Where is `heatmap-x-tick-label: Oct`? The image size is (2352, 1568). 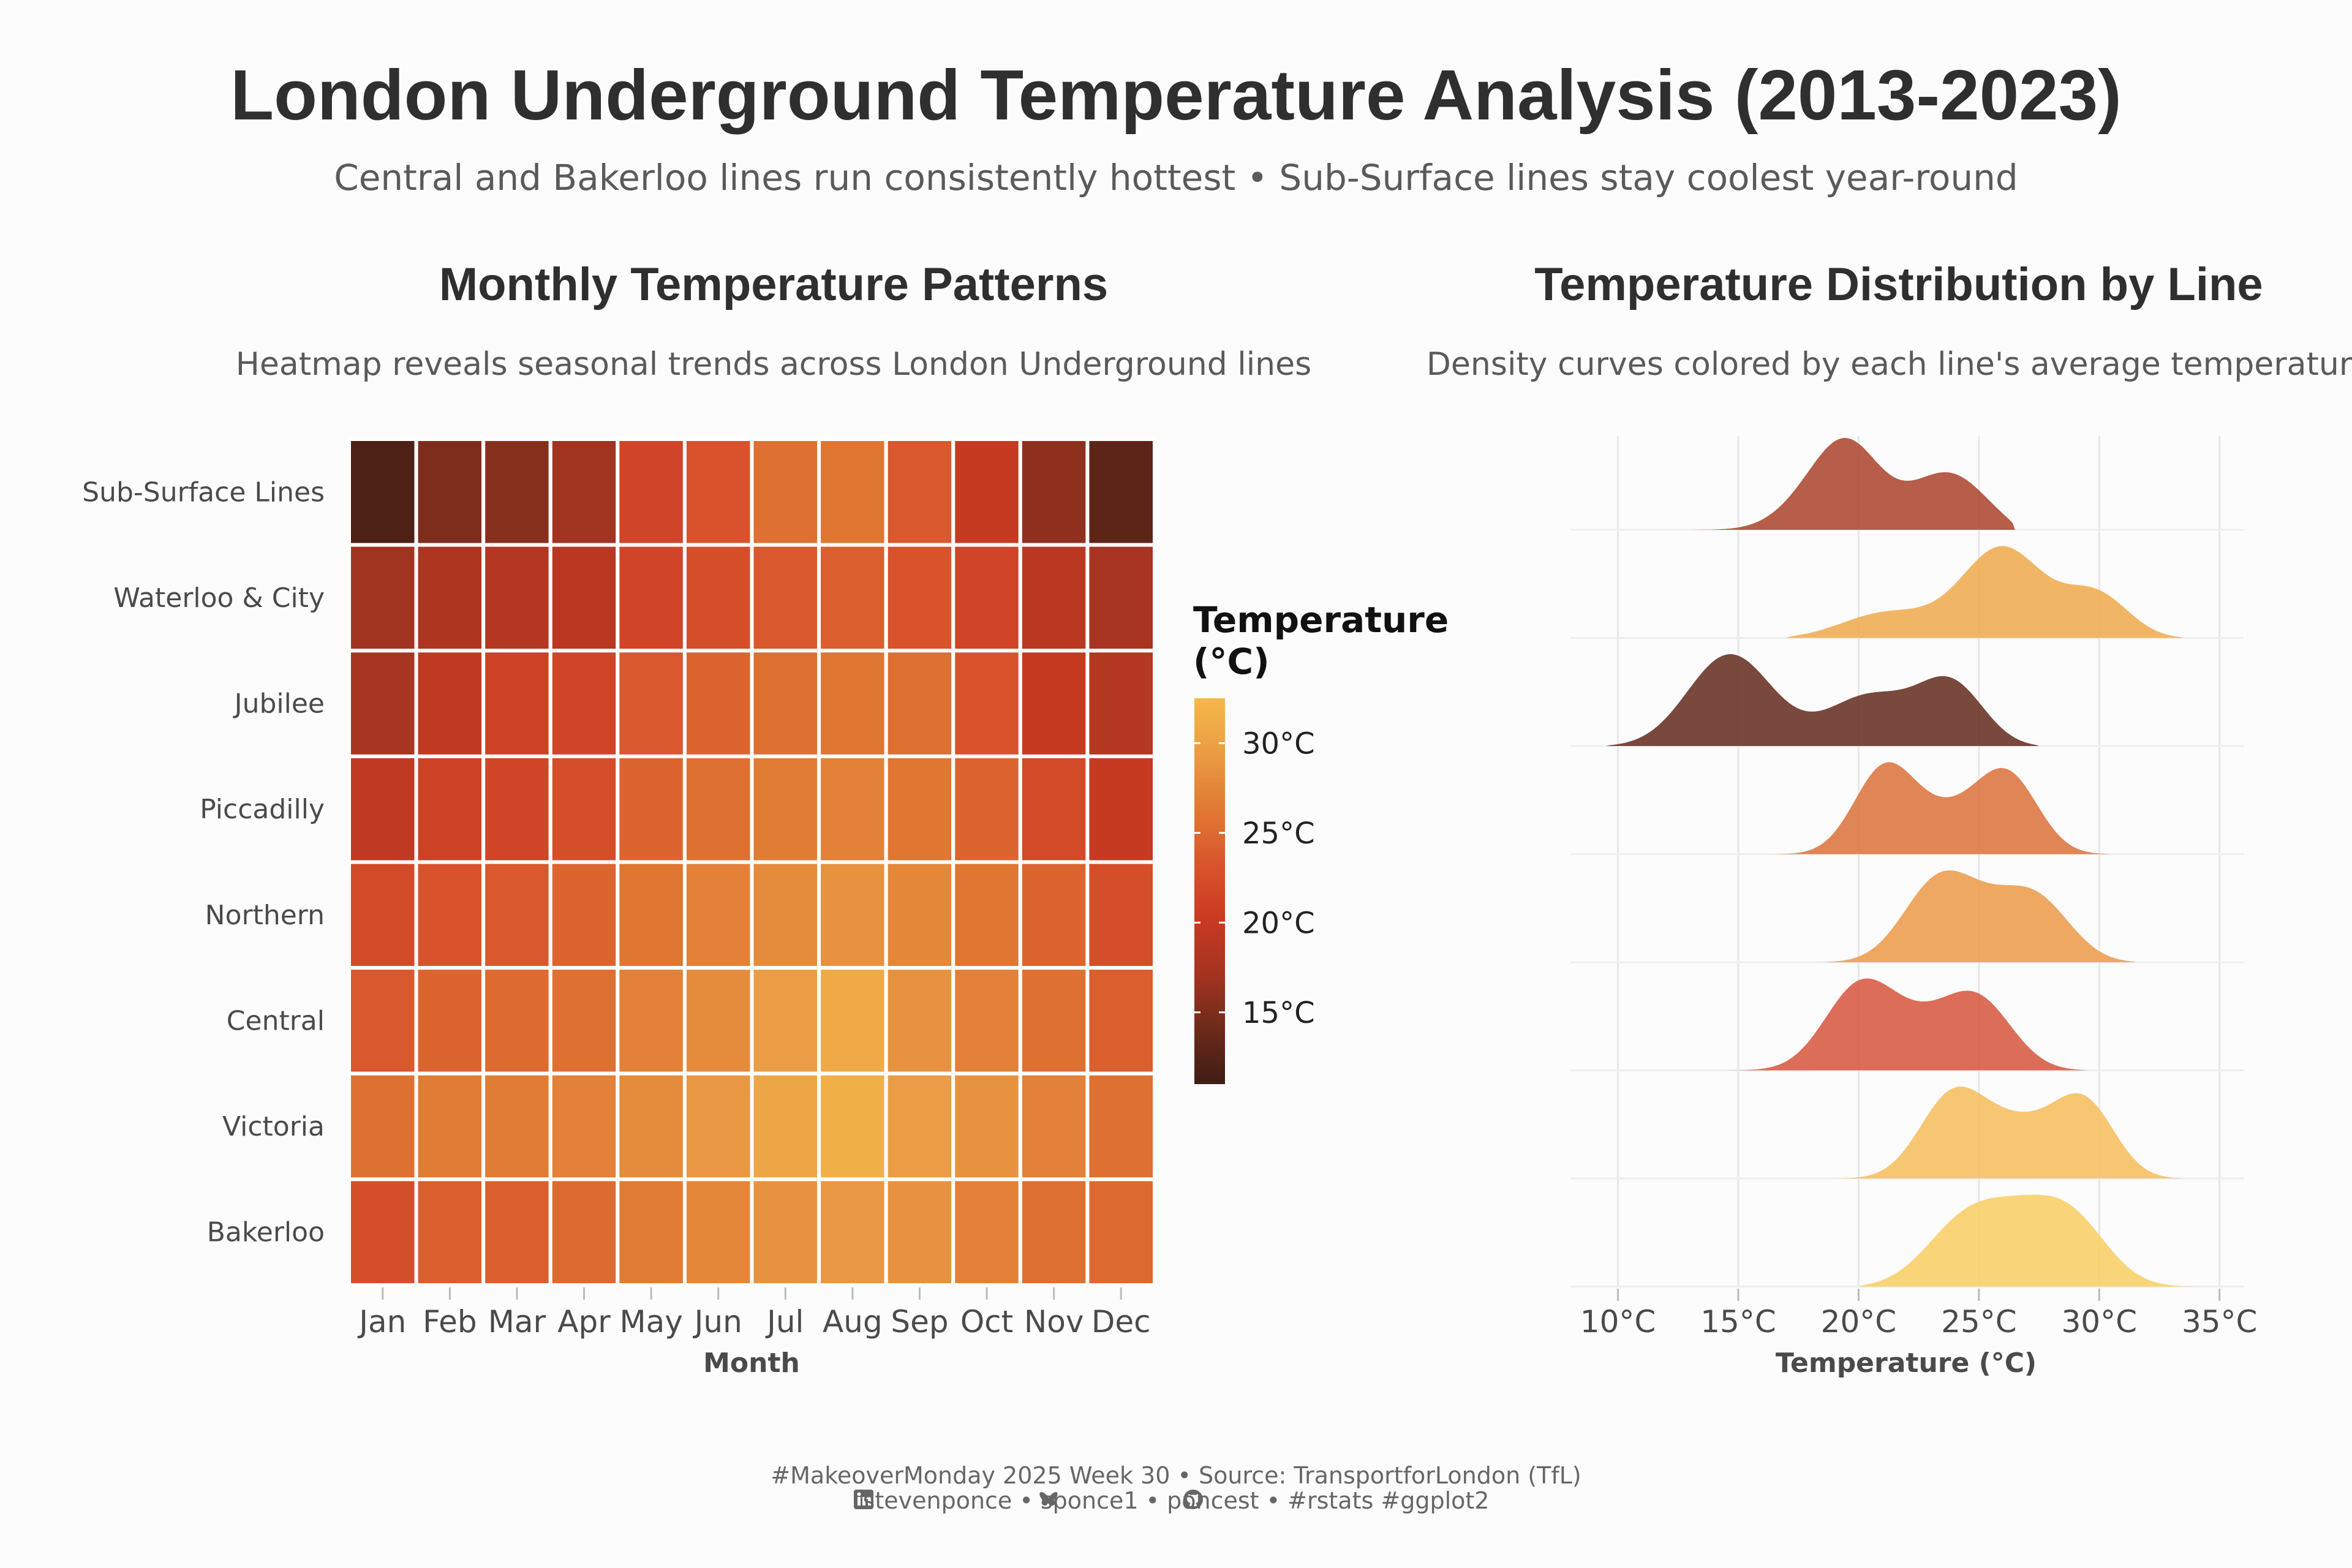 heatmap-x-tick-label: Oct is located at coordinates (987, 1322).